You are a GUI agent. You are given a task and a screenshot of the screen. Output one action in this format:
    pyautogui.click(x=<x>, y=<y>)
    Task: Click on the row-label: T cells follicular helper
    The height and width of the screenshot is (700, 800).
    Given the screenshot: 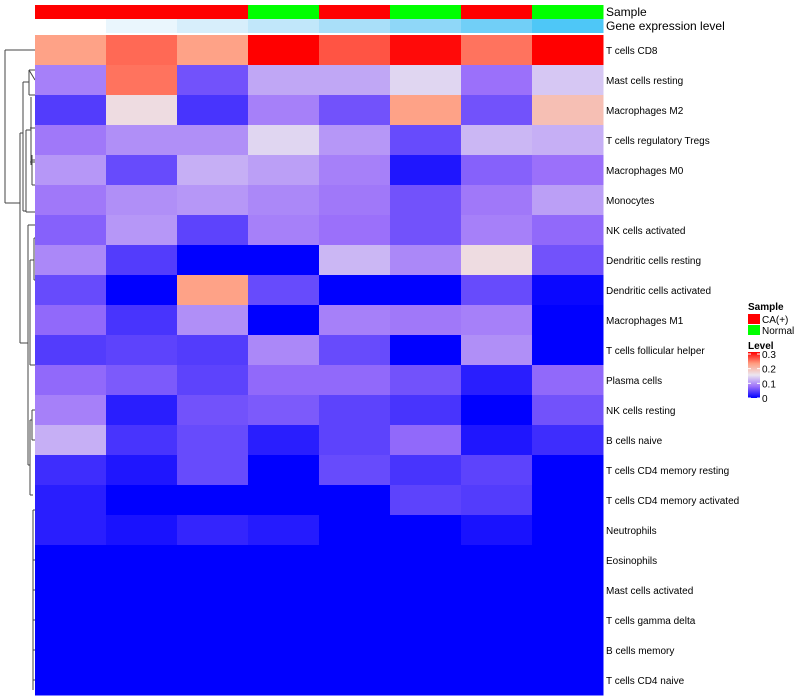 What is the action you would take?
    pyautogui.click(x=655, y=351)
    